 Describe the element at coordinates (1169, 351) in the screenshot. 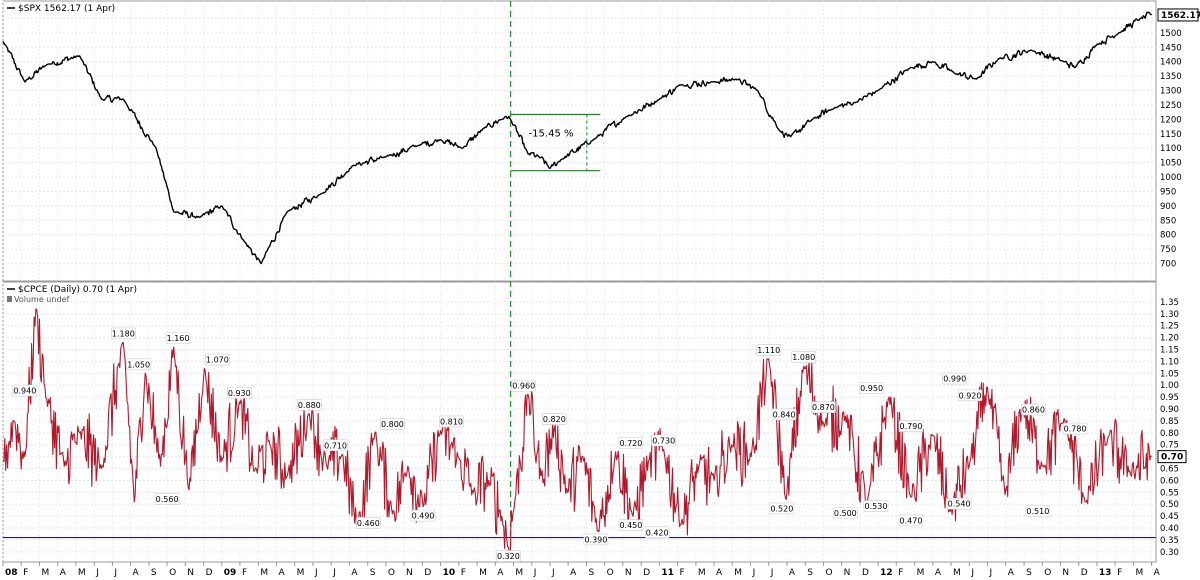

I see `cpce-y-tick-label: 1.15` at that location.